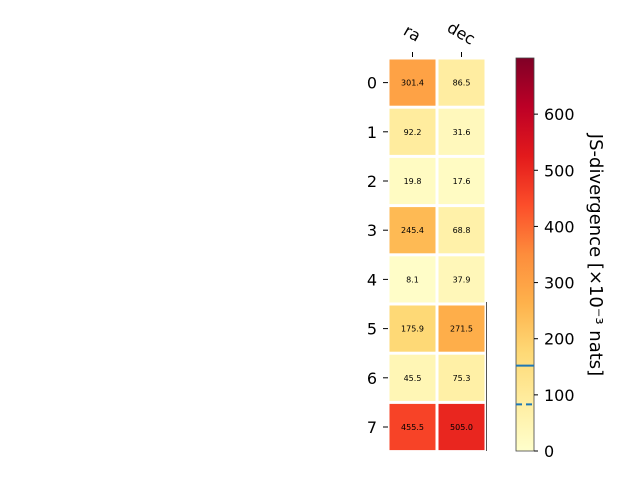 The height and width of the screenshot is (480, 640). I want to click on row-tick-label: 2, so click(372, 181).